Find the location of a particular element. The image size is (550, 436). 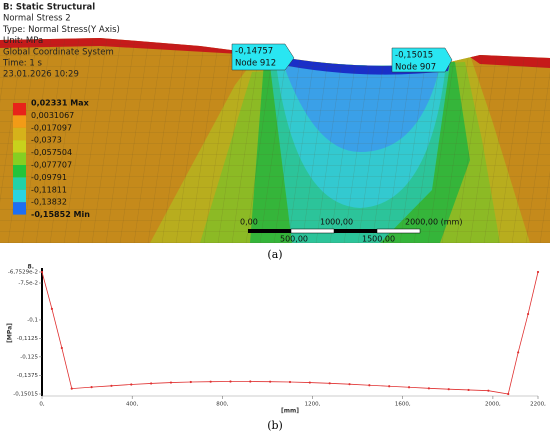

legend-label: 0,0031067 is located at coordinates (52, 115).